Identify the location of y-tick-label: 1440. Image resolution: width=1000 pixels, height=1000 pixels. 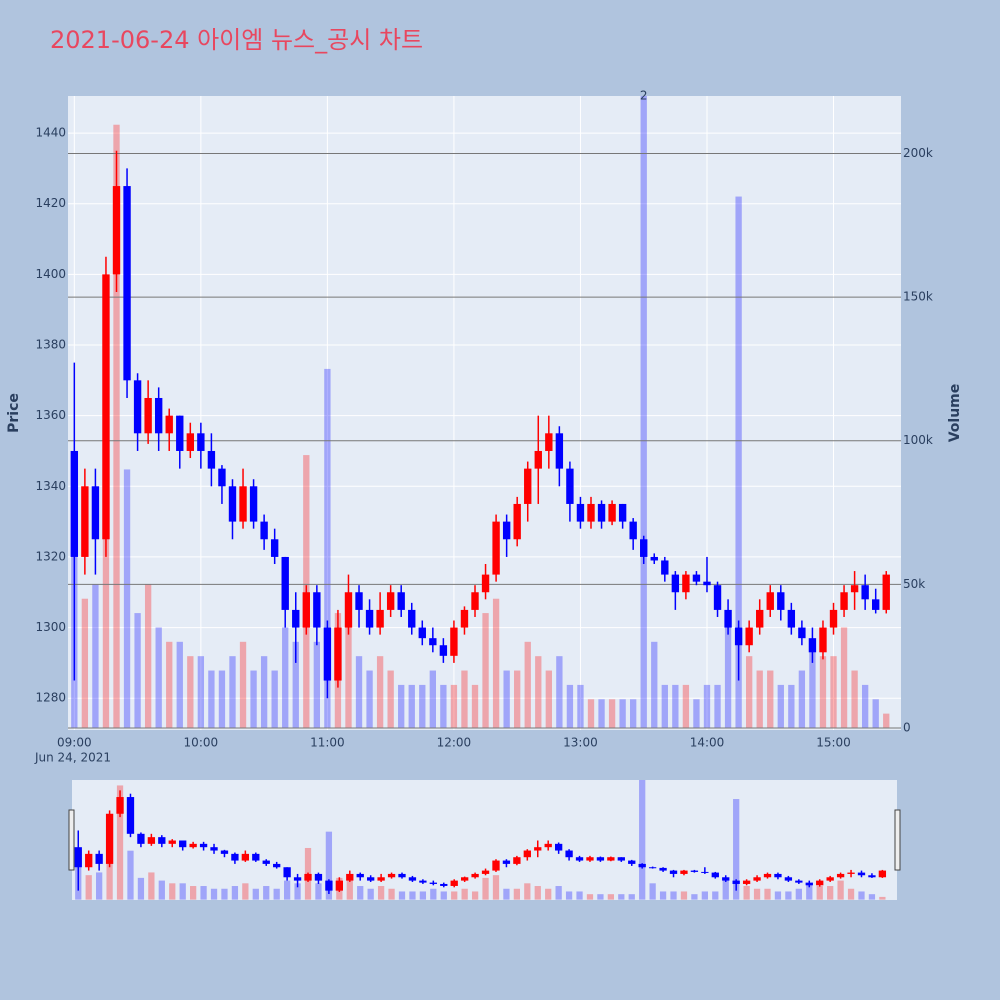
(50, 133).